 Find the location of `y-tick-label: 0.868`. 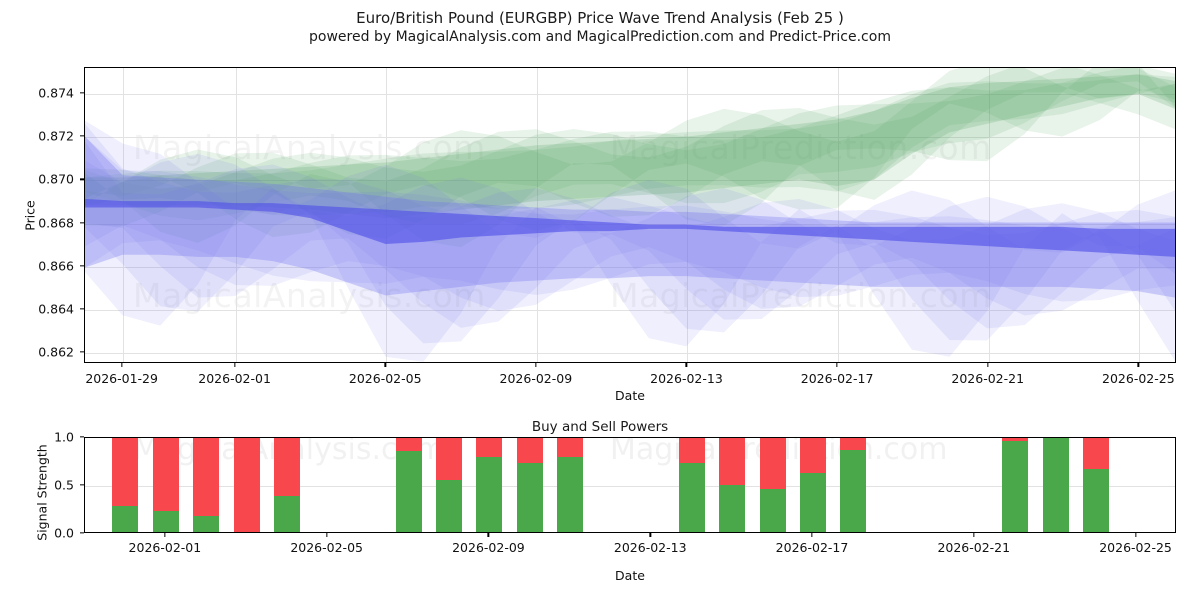

y-tick-label: 0.868 is located at coordinates (56, 223).